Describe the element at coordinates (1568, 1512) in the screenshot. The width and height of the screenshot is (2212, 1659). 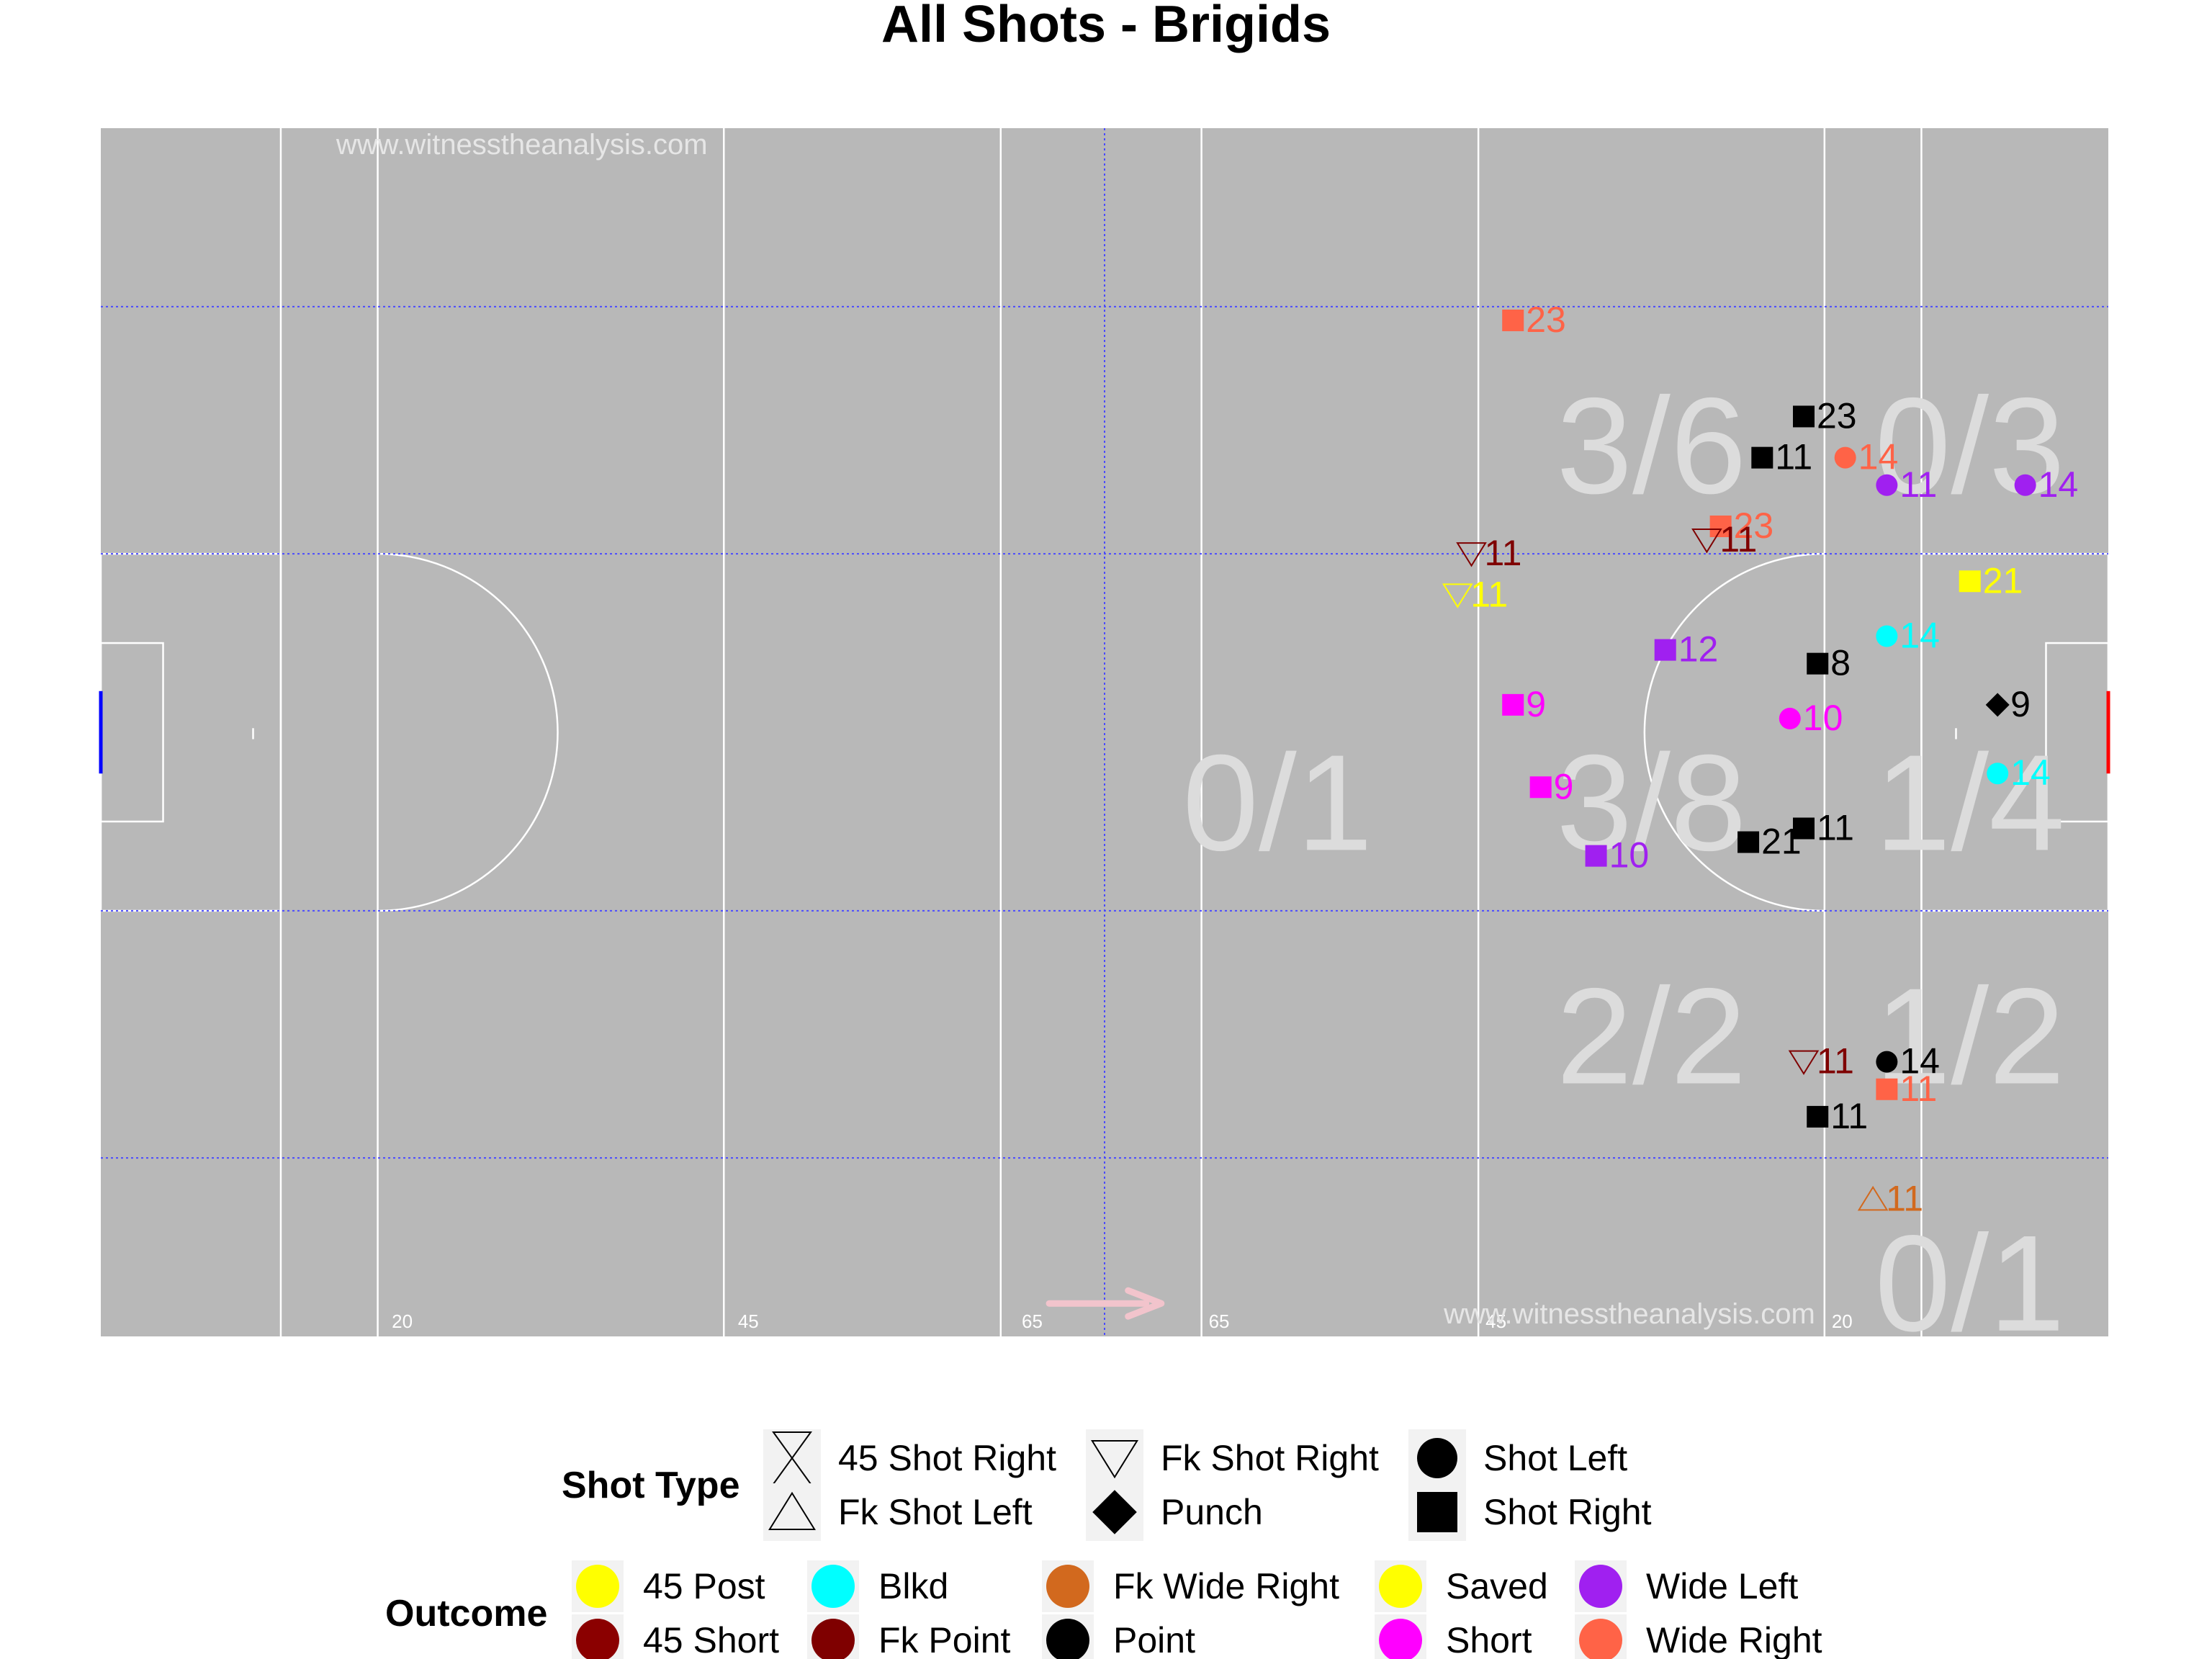
I see `legend-label: Shot Right` at that location.